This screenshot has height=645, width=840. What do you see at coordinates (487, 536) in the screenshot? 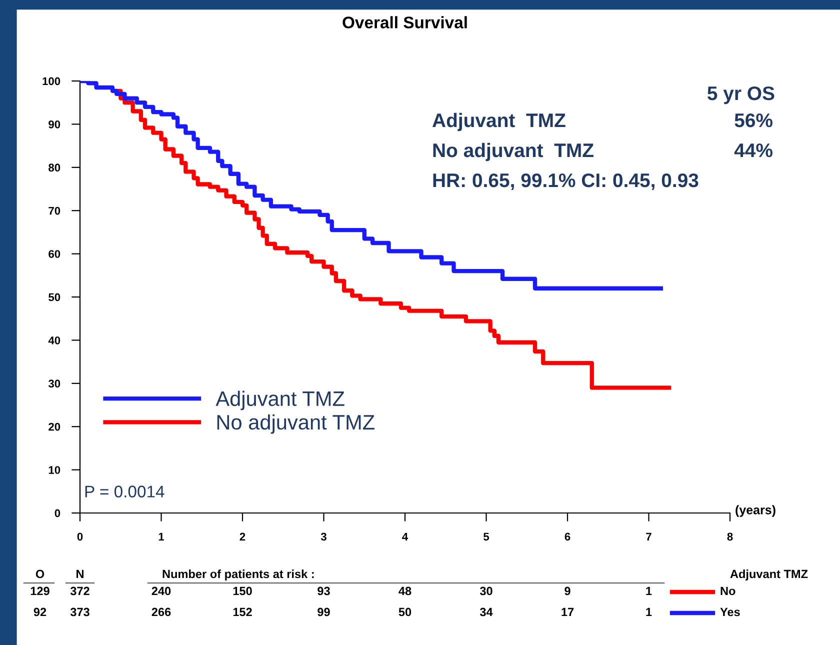
I see `x-tick-label: 5` at bounding box center [487, 536].